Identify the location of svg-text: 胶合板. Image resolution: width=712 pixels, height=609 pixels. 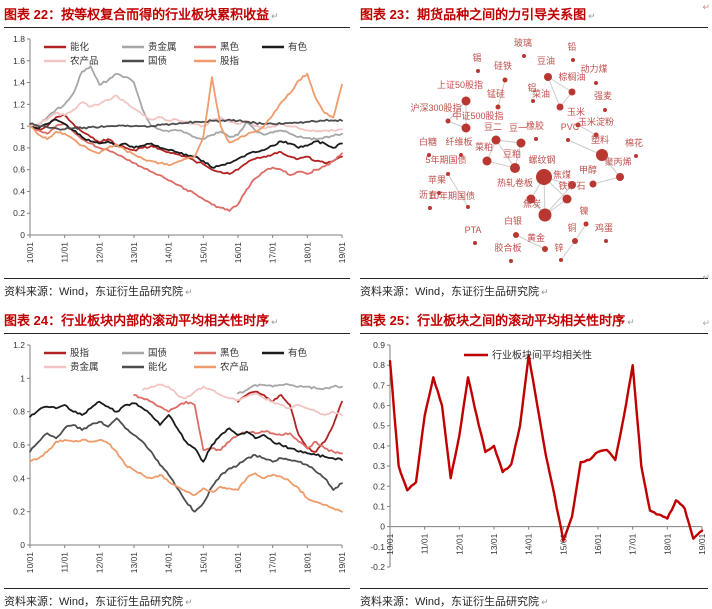
(507, 247).